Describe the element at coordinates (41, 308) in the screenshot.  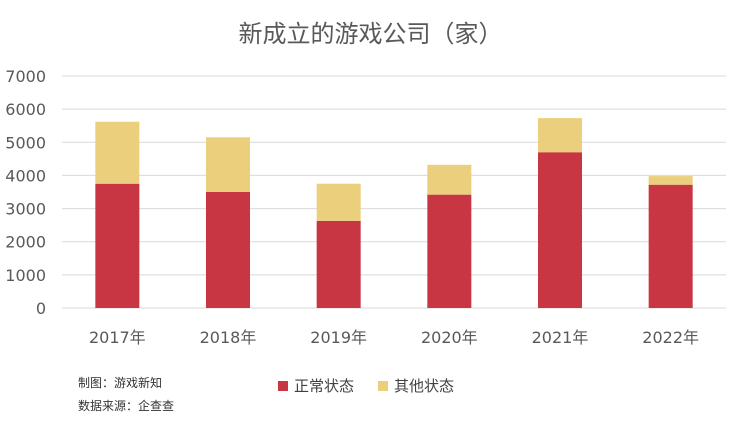
I see `y-tick-label: 0` at that location.